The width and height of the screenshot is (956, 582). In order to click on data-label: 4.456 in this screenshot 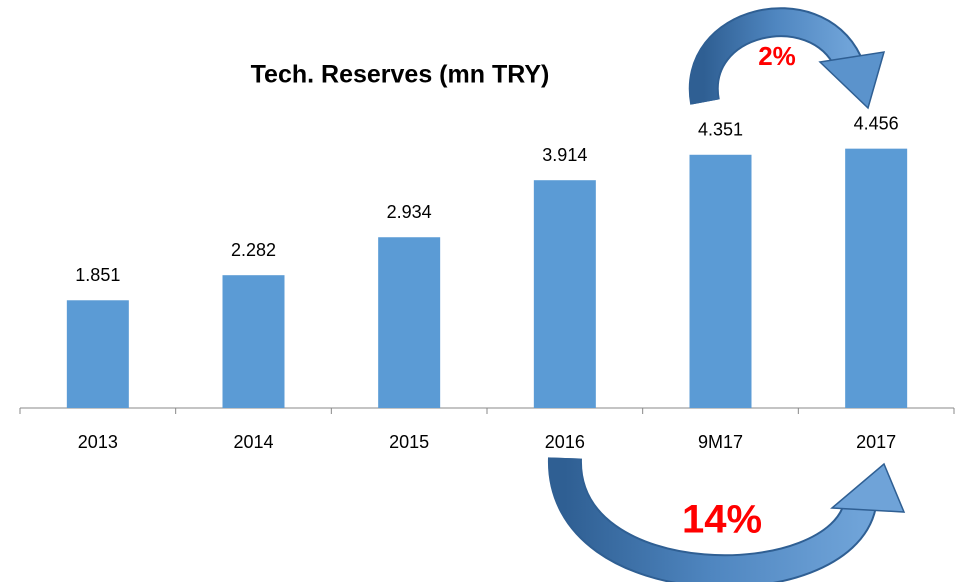, I will do `click(876, 123)`.